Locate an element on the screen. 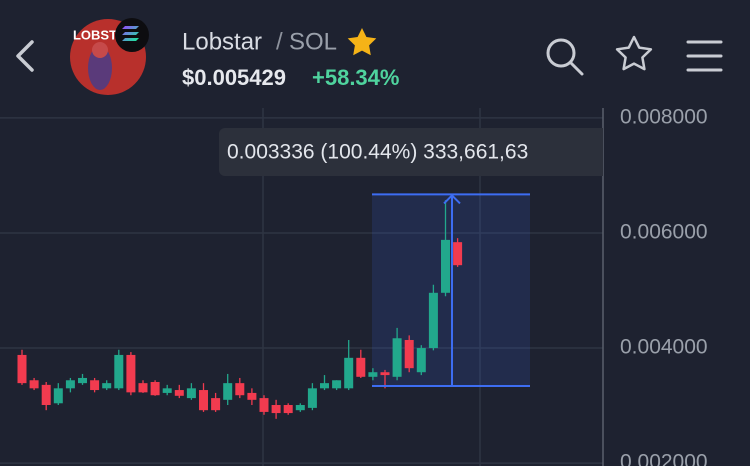 The width and height of the screenshot is (750, 466). price: $0.005429 is located at coordinates (234, 77).